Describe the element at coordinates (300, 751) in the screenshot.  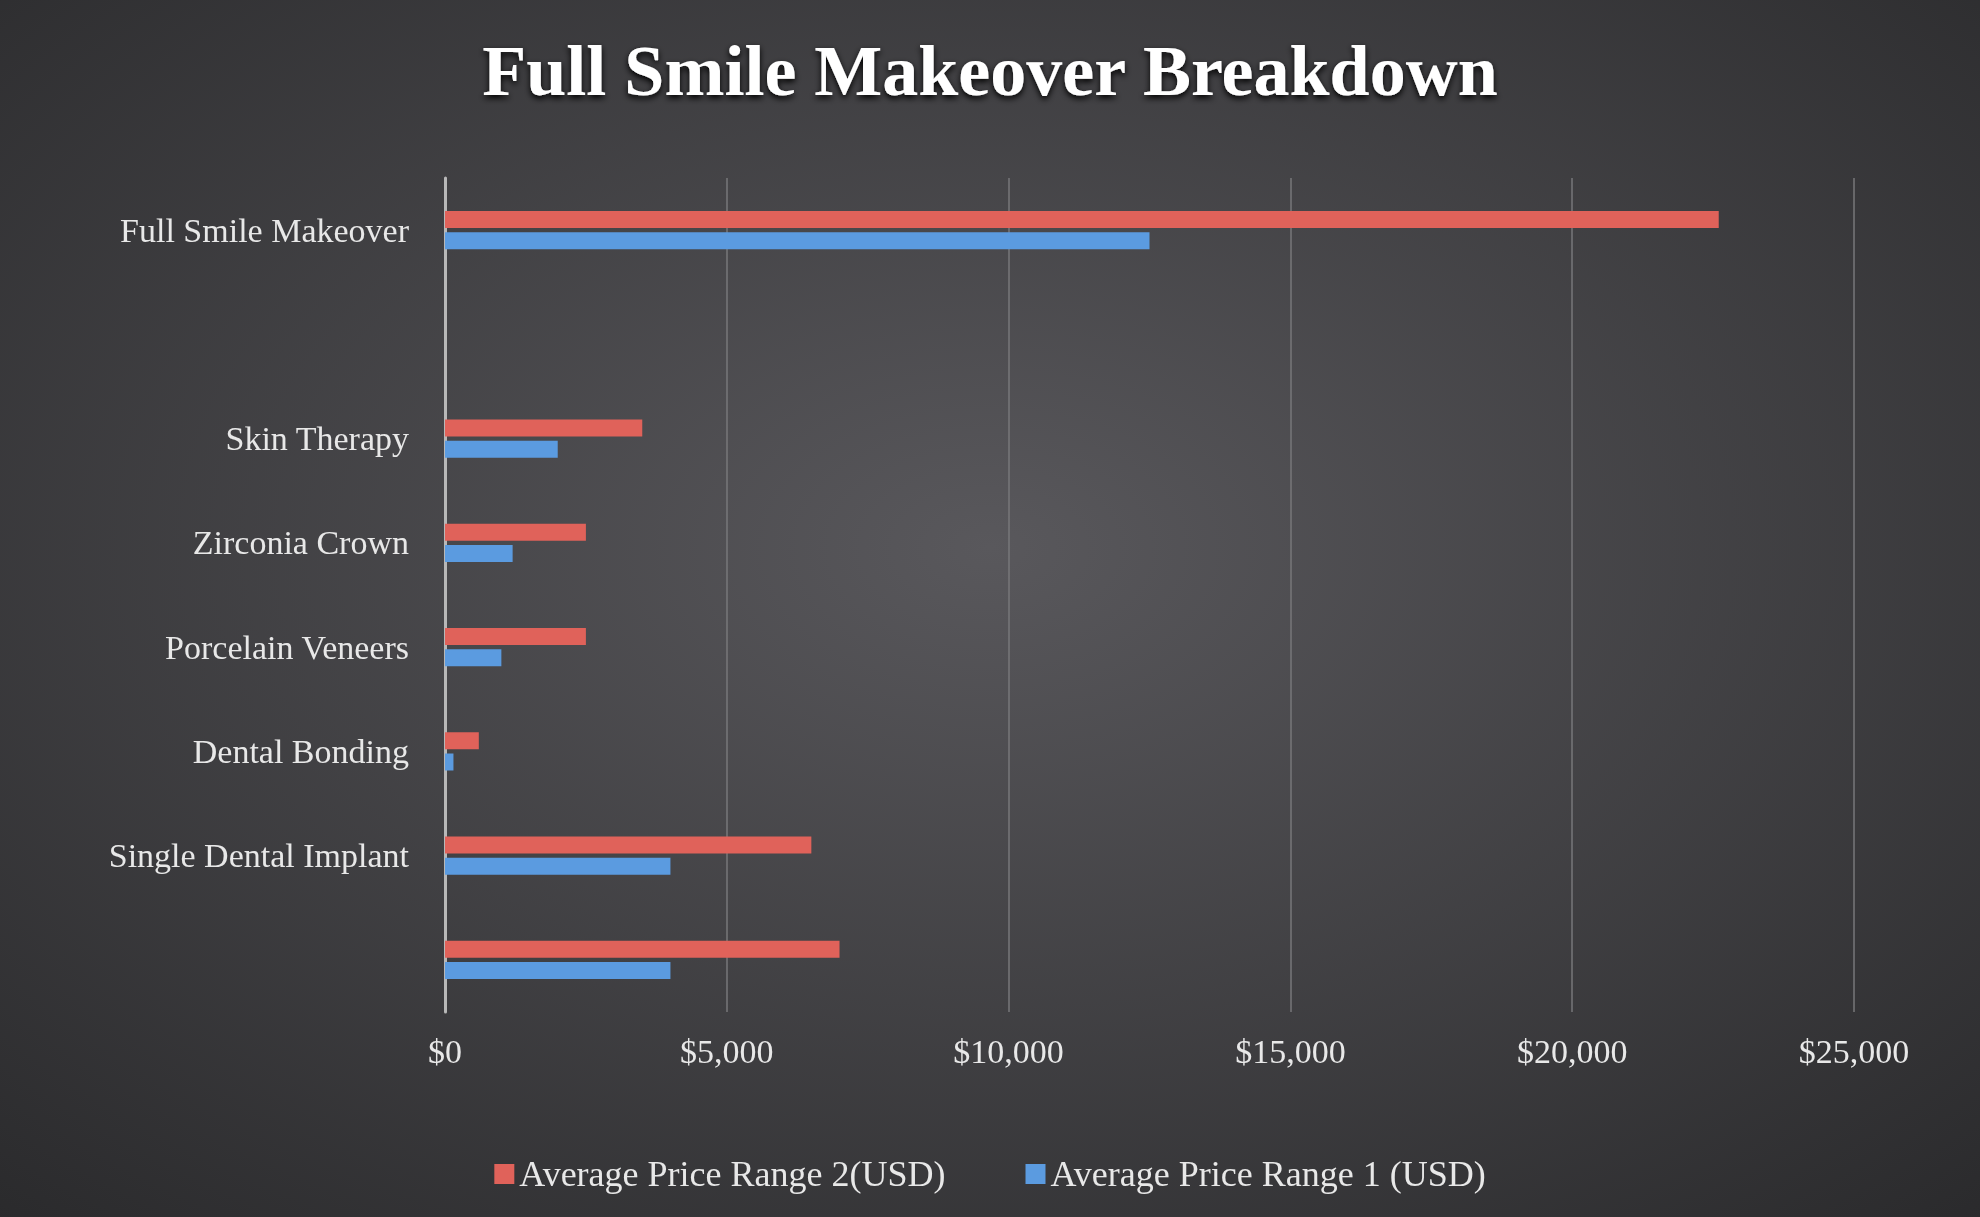
I see `y-tick-label: Dental Bonding` at that location.